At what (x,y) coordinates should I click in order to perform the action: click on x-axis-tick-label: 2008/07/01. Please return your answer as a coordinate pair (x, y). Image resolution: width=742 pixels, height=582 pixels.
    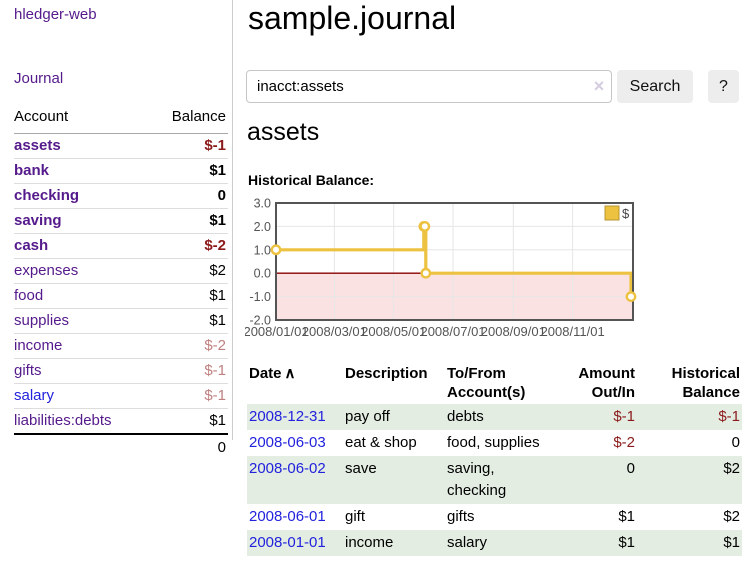
    Looking at the image, I should click on (452, 331).